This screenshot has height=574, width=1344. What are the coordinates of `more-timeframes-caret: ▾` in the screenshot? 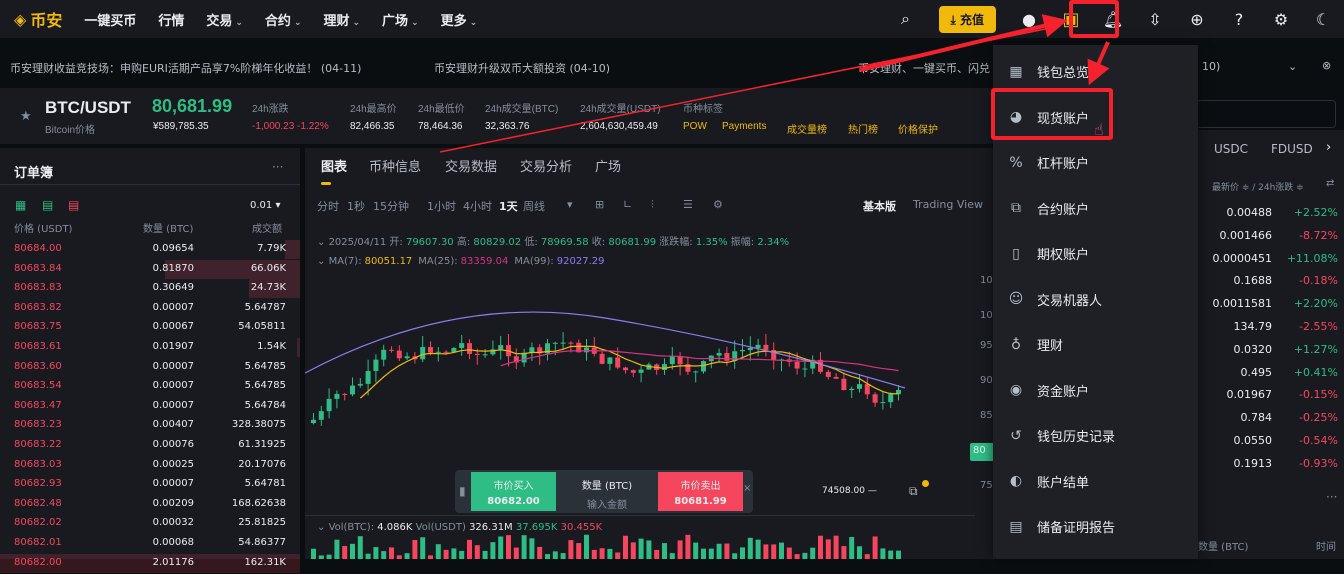 It's located at (570, 204).